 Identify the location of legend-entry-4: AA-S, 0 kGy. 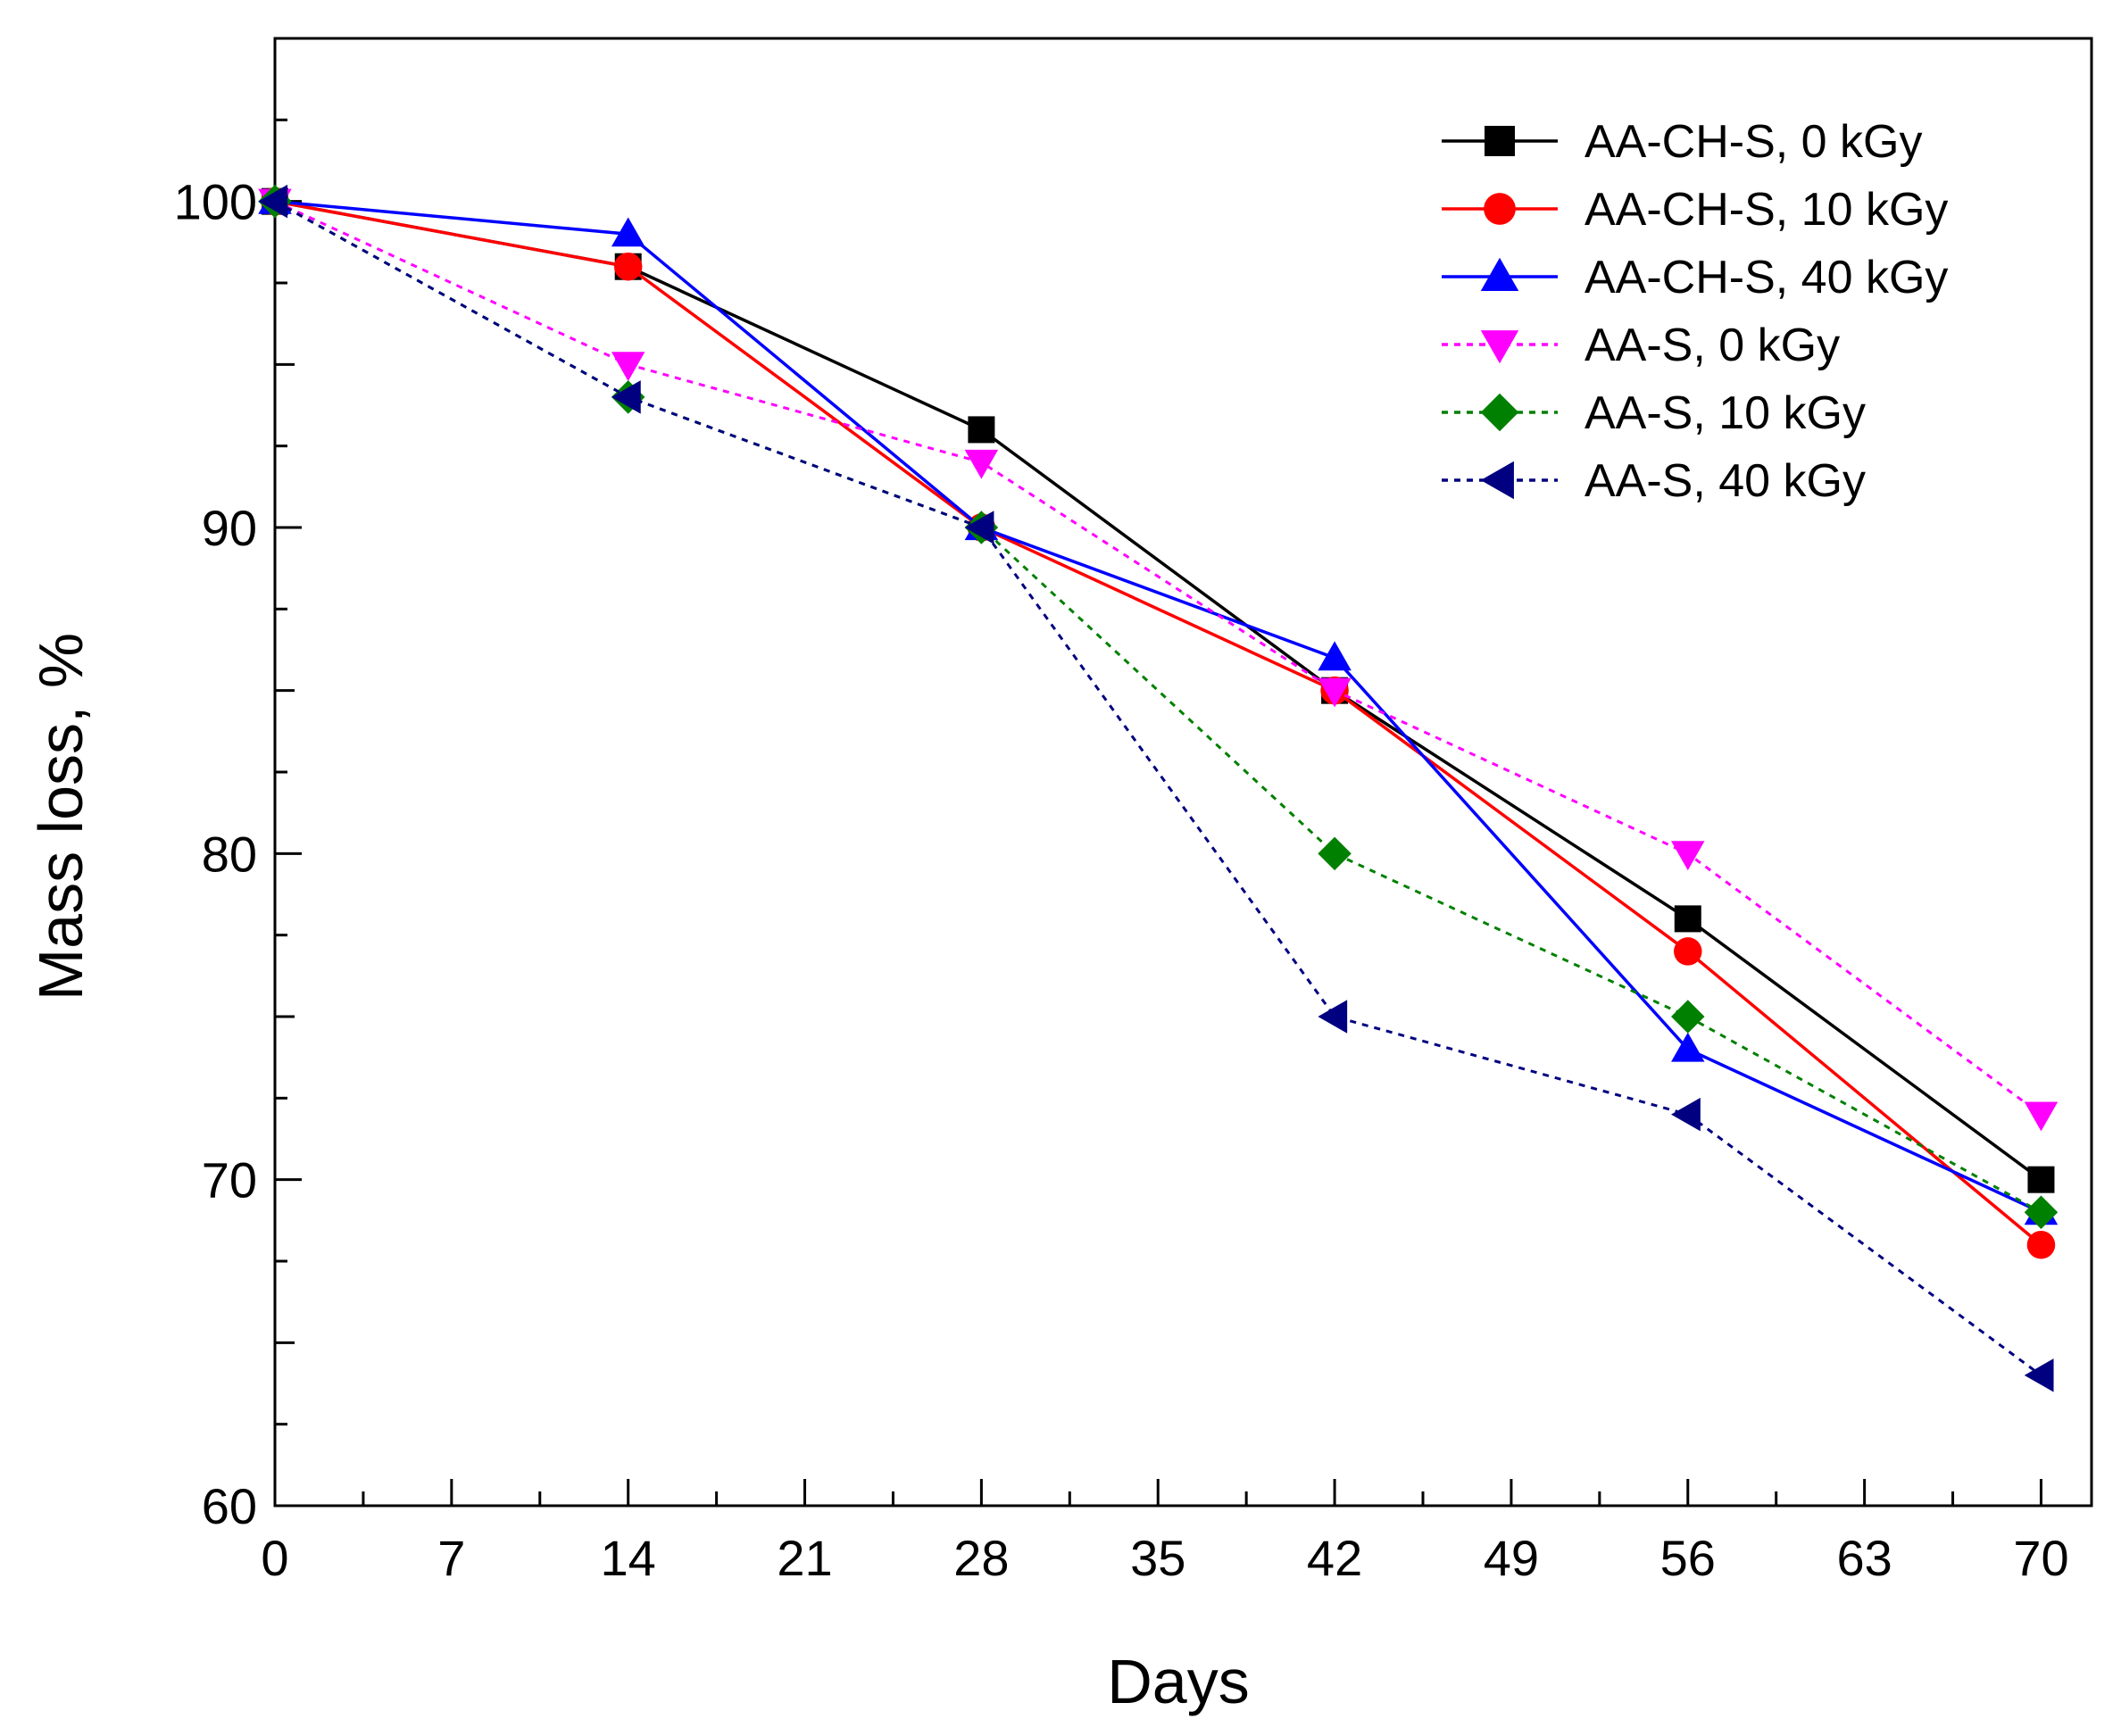
(1641, 345).